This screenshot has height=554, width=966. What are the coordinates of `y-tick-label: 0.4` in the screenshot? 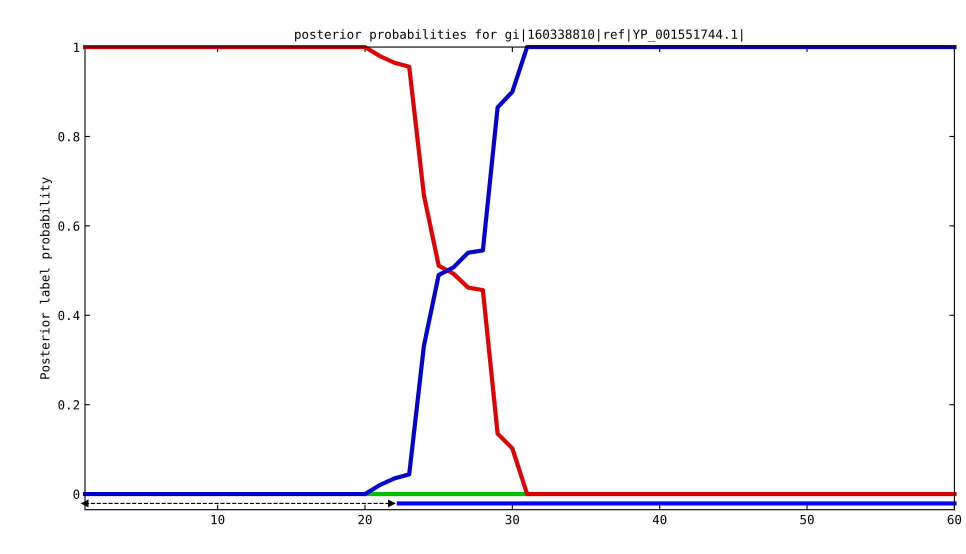 It's located at (69, 315).